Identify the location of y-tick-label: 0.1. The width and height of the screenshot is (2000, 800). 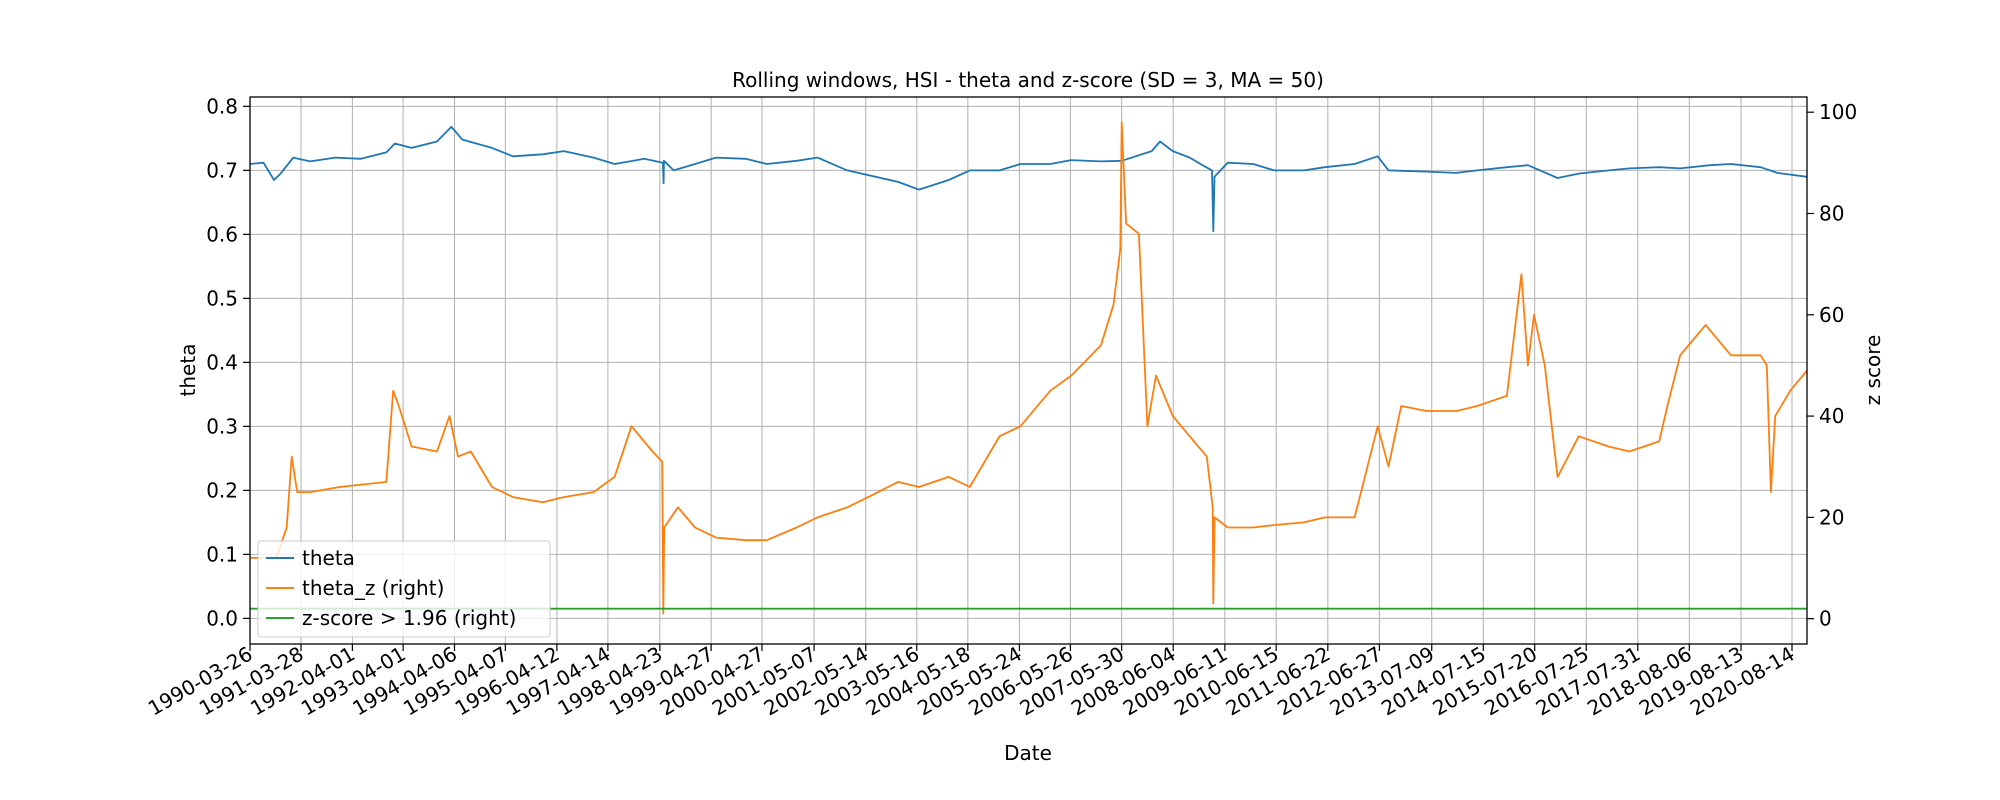
(222, 554).